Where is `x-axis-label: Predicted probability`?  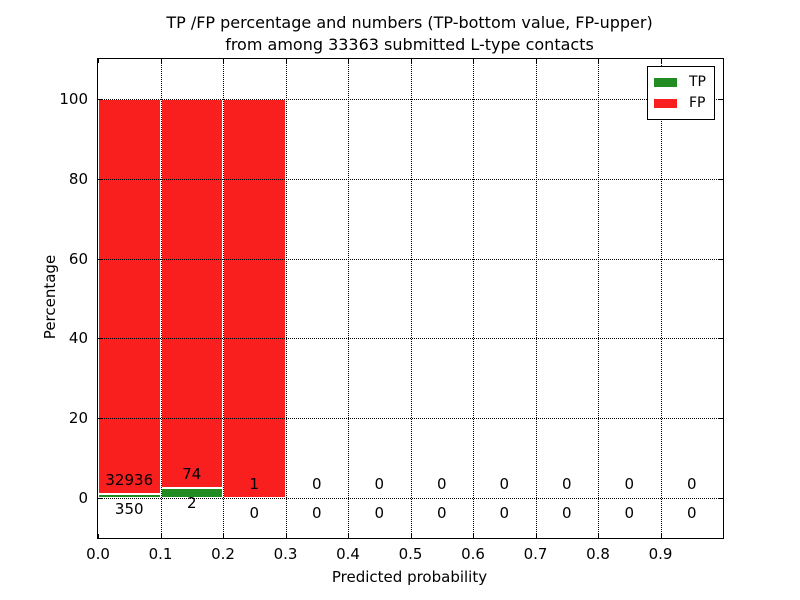 x-axis-label: Predicted probability is located at coordinates (409, 577).